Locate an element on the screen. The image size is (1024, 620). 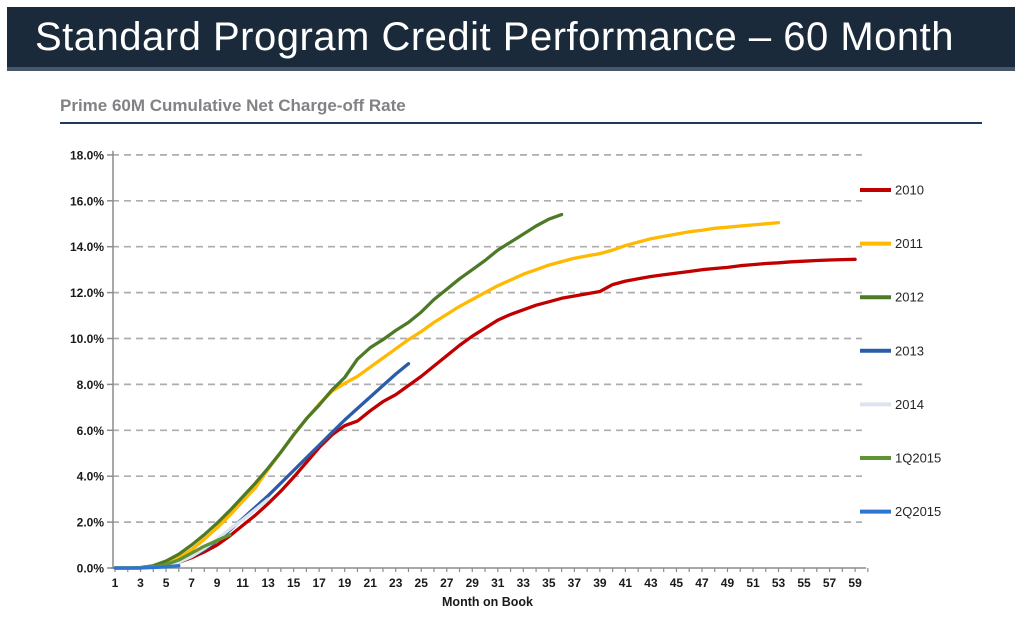
legend-item-2011: 2011 is located at coordinates (891, 243).